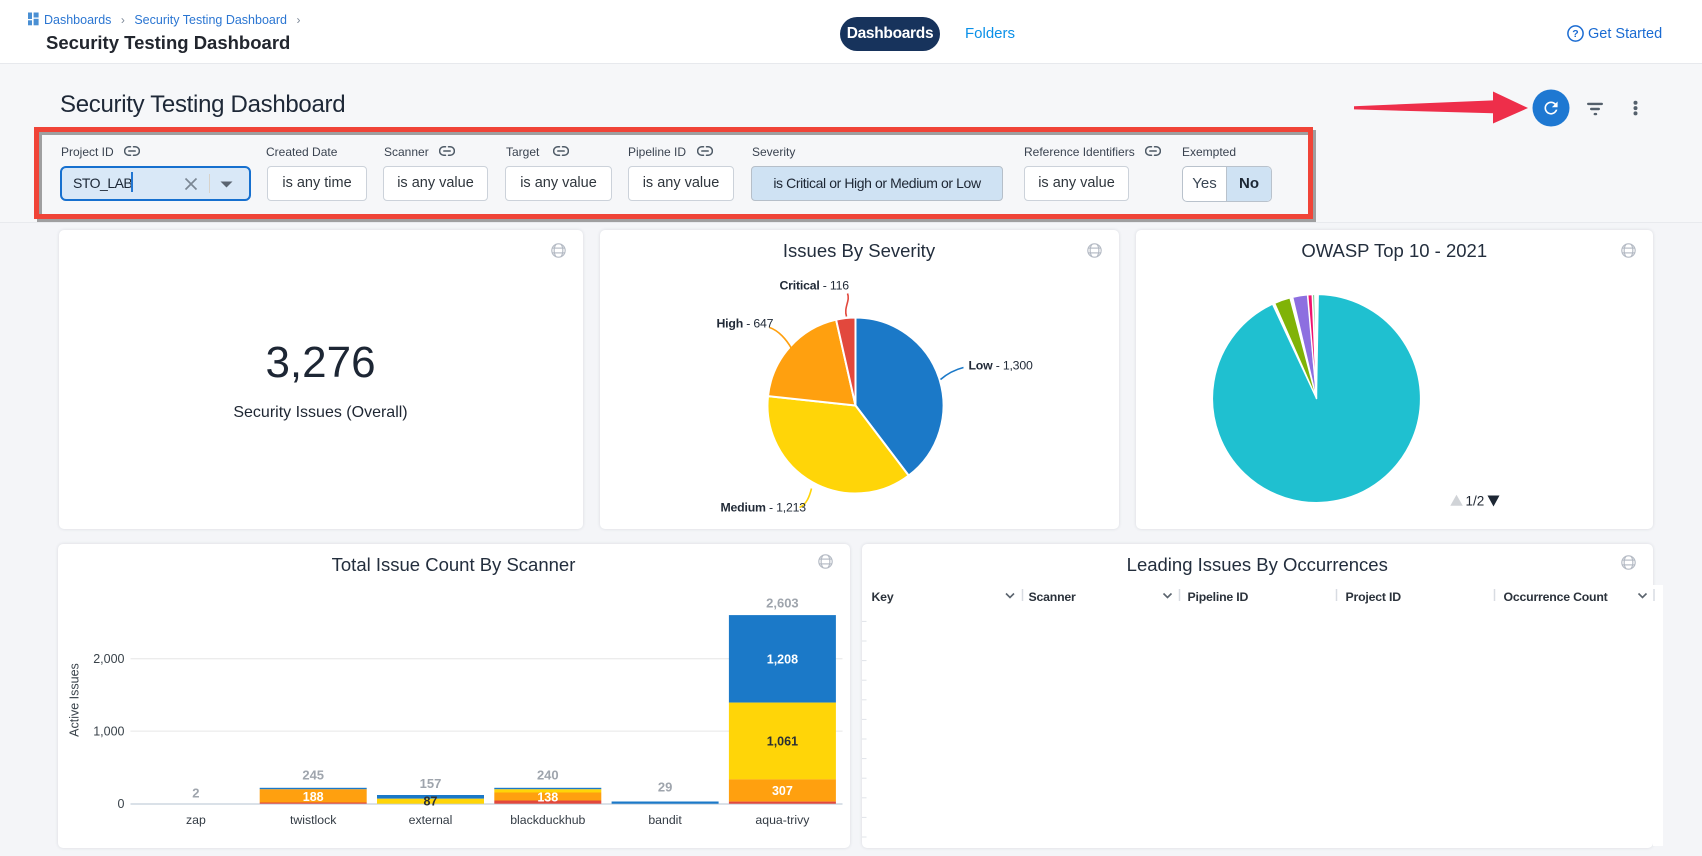 This screenshot has height=856, width=1702. What do you see at coordinates (781, 791) in the screenshot?
I see `svg-text: 307` at bounding box center [781, 791].